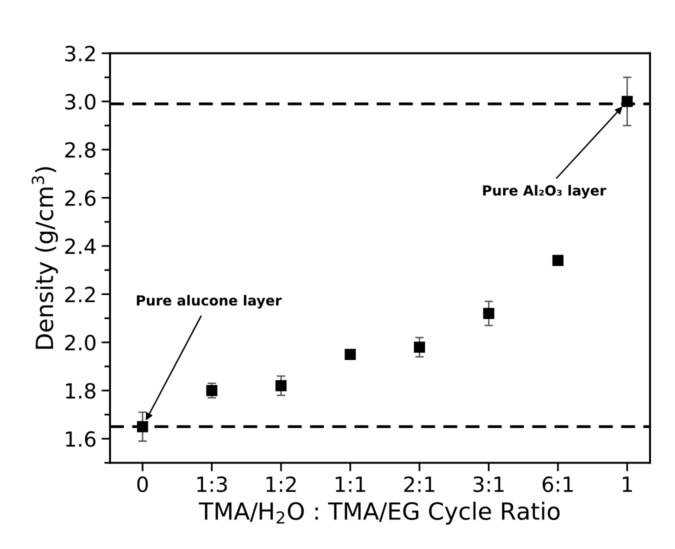 This screenshot has width=675, height=549. What do you see at coordinates (45, 258) in the screenshot?
I see `y-axis-title: Density (g/cm$^{3}$)` at bounding box center [45, 258].